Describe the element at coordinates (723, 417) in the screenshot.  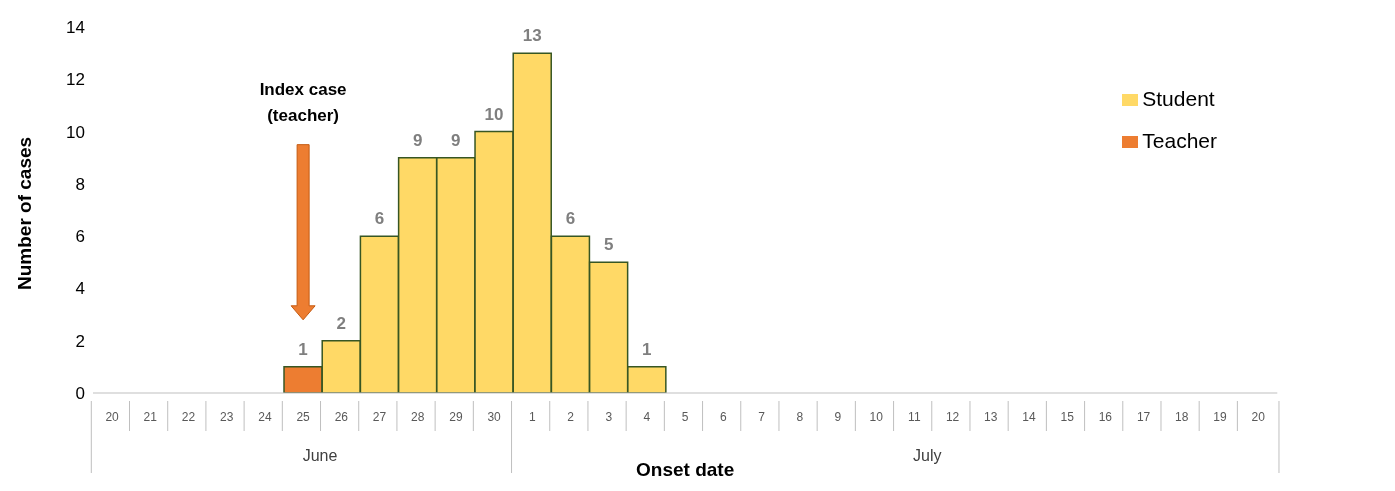
I see `x-tick-label: 6` at that location.